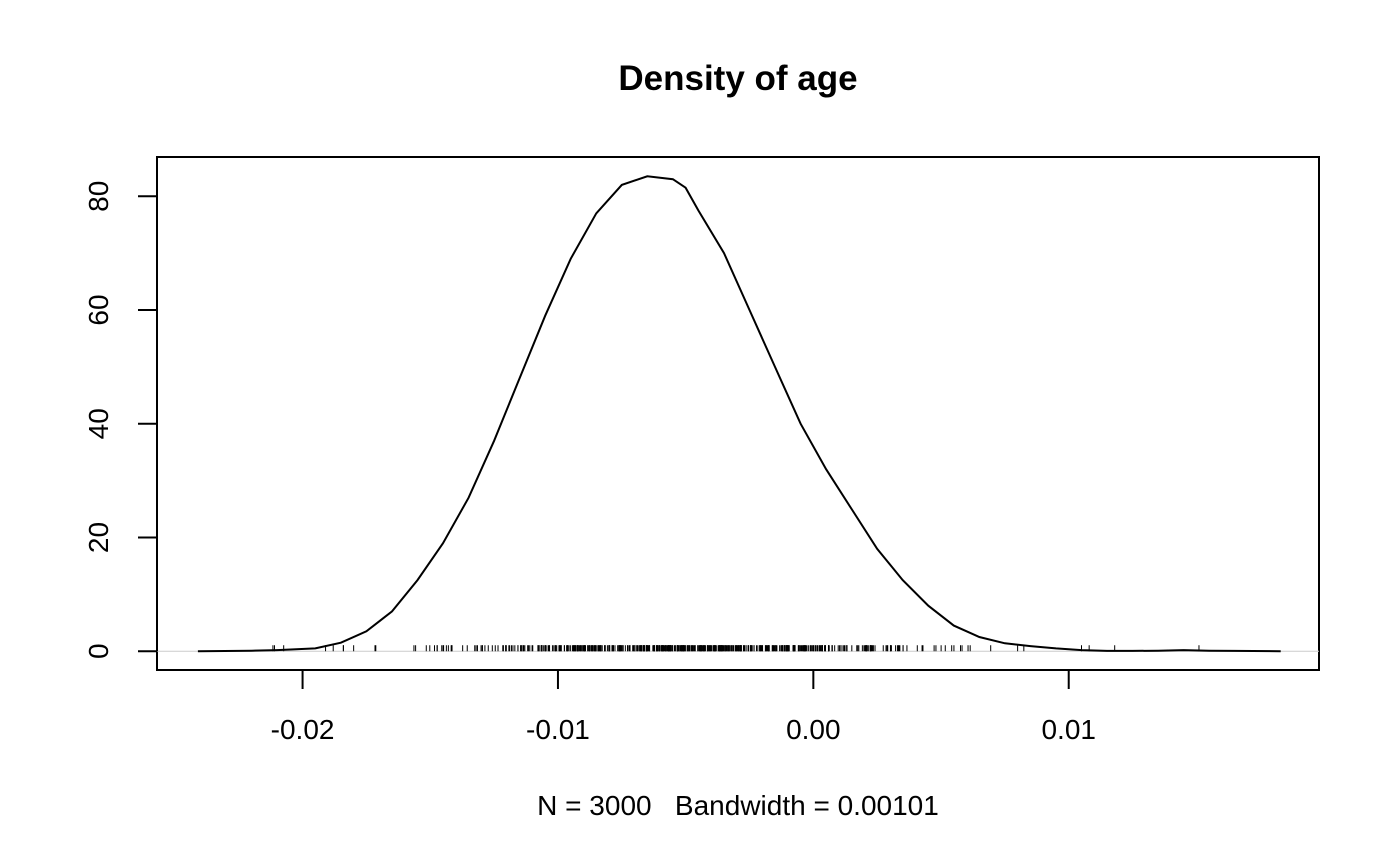 Image resolution: width=1400 pixels, height=866 pixels. I want to click on x-tick-label: -0.02, so click(303, 729).